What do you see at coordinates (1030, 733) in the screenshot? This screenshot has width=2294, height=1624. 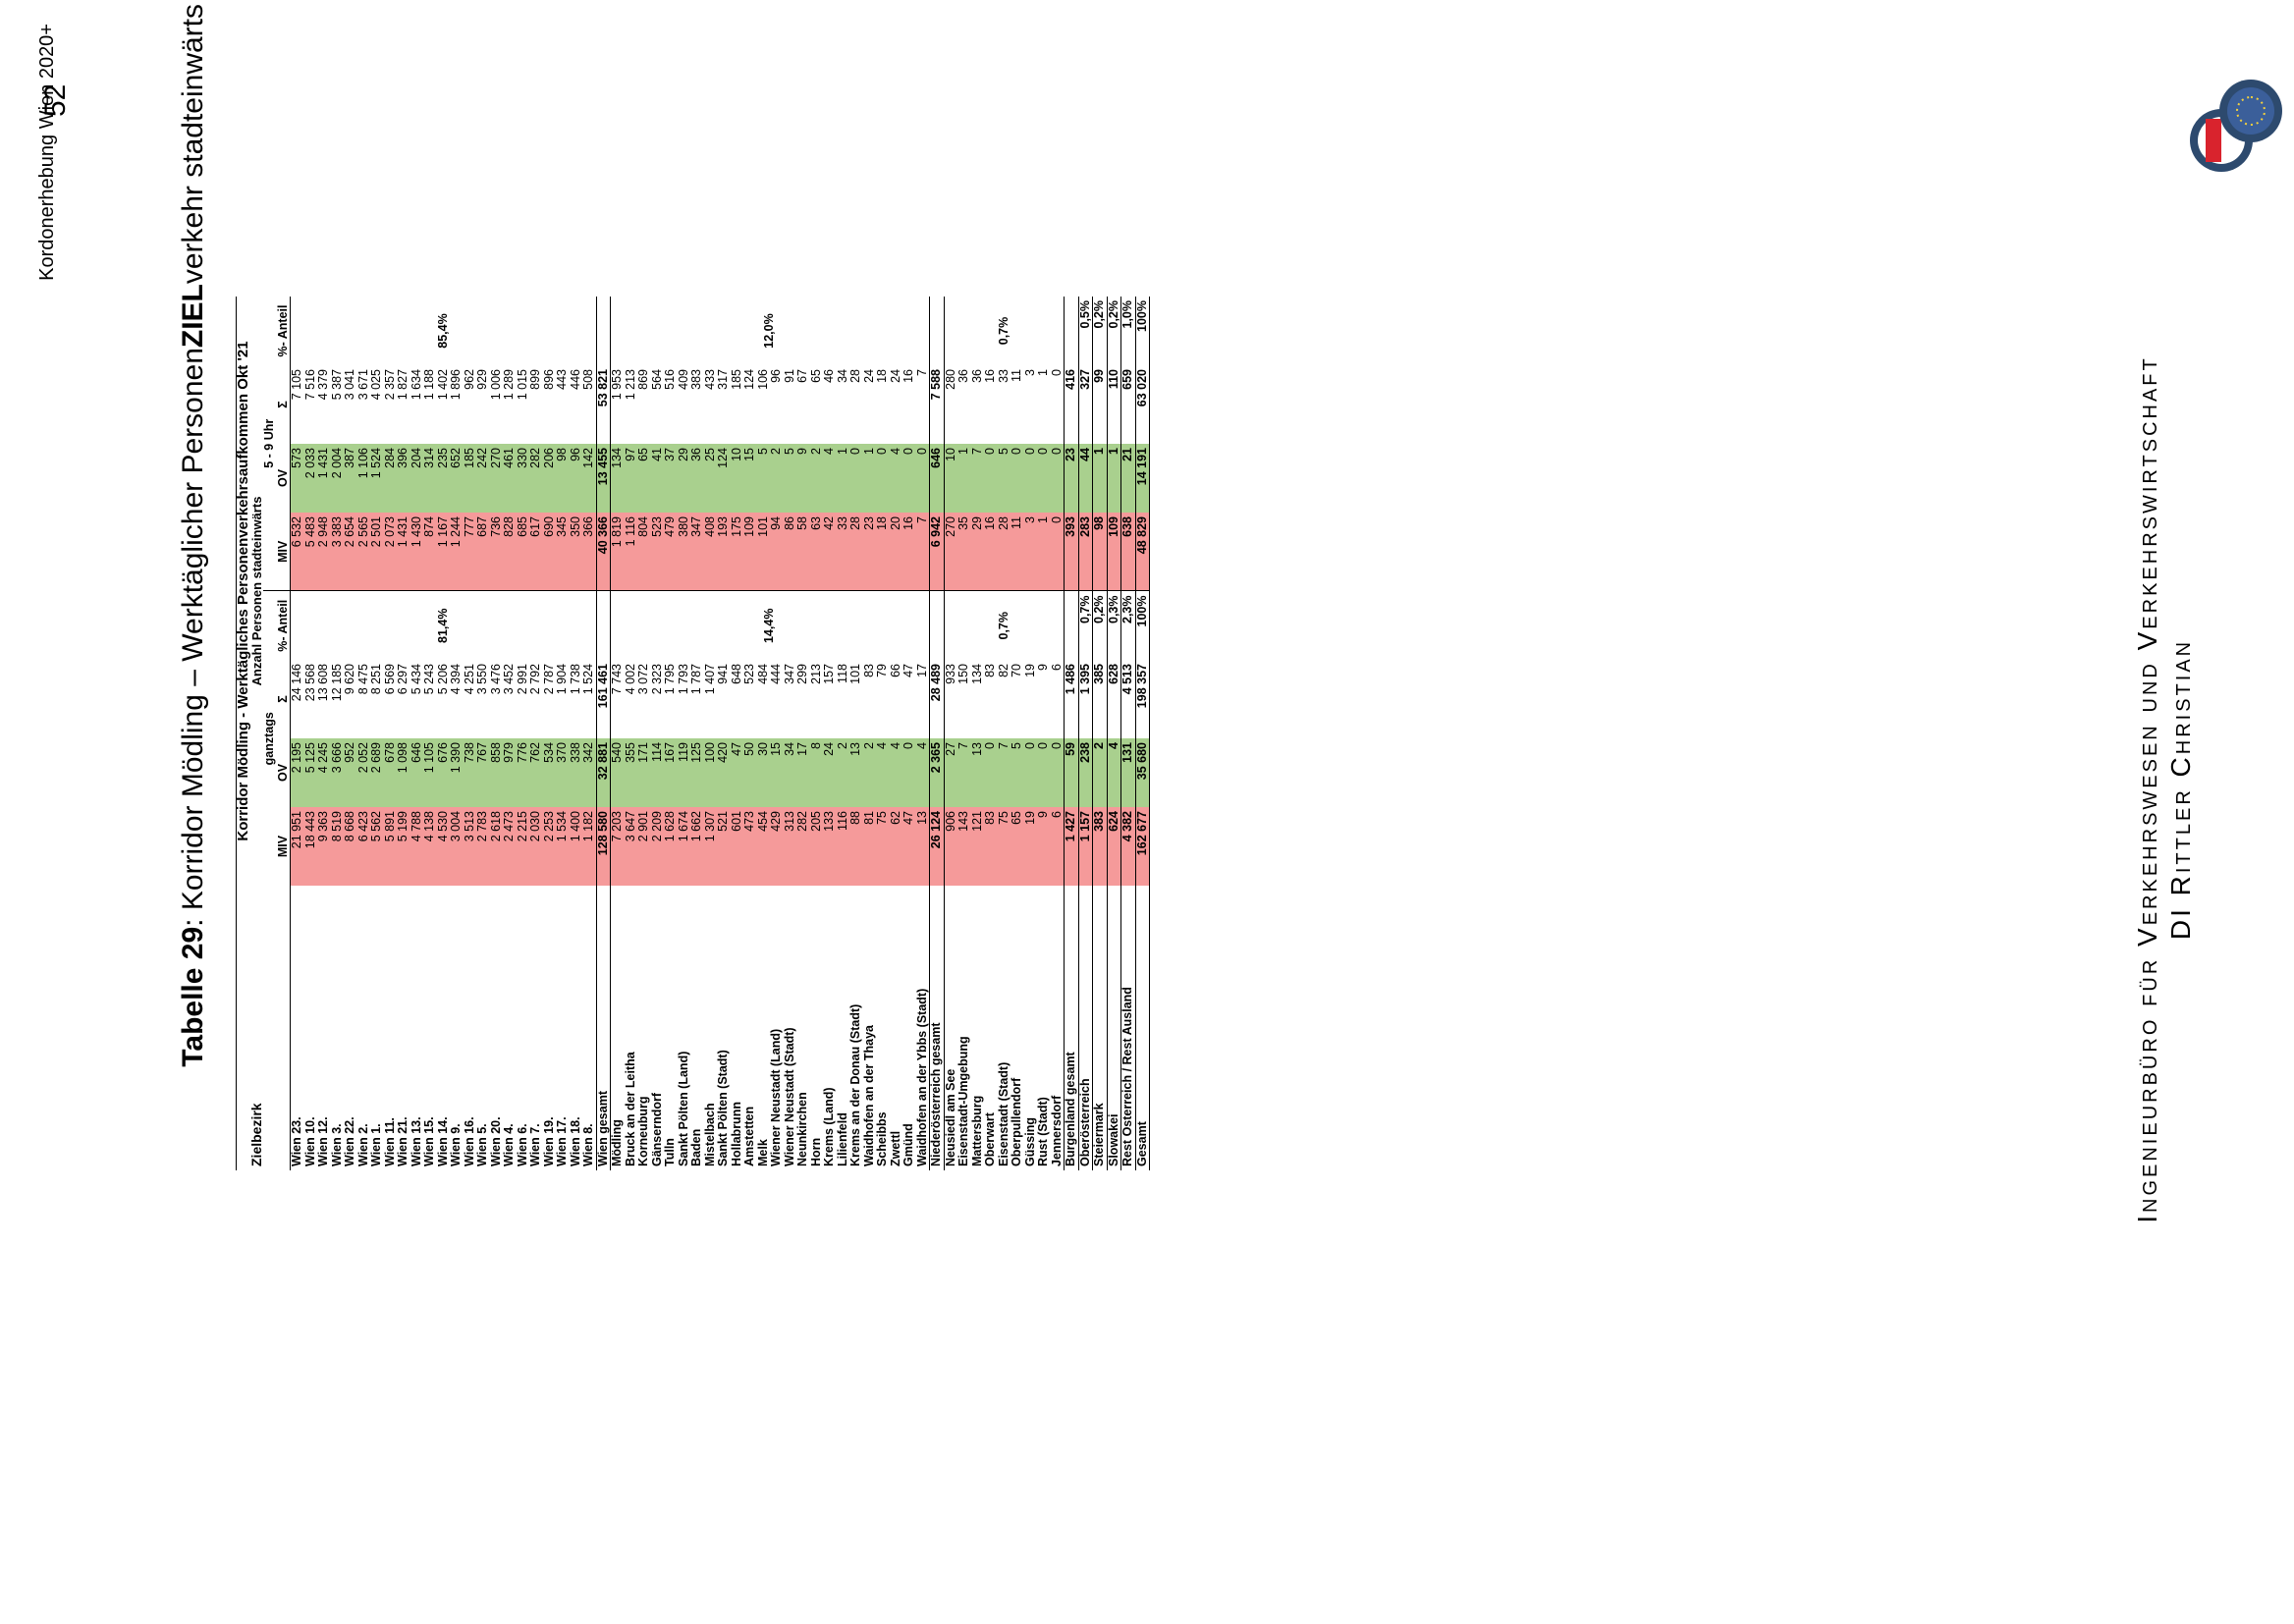 I see `table-row: Güssing 19 0 19 3 0 3` at bounding box center [1030, 733].